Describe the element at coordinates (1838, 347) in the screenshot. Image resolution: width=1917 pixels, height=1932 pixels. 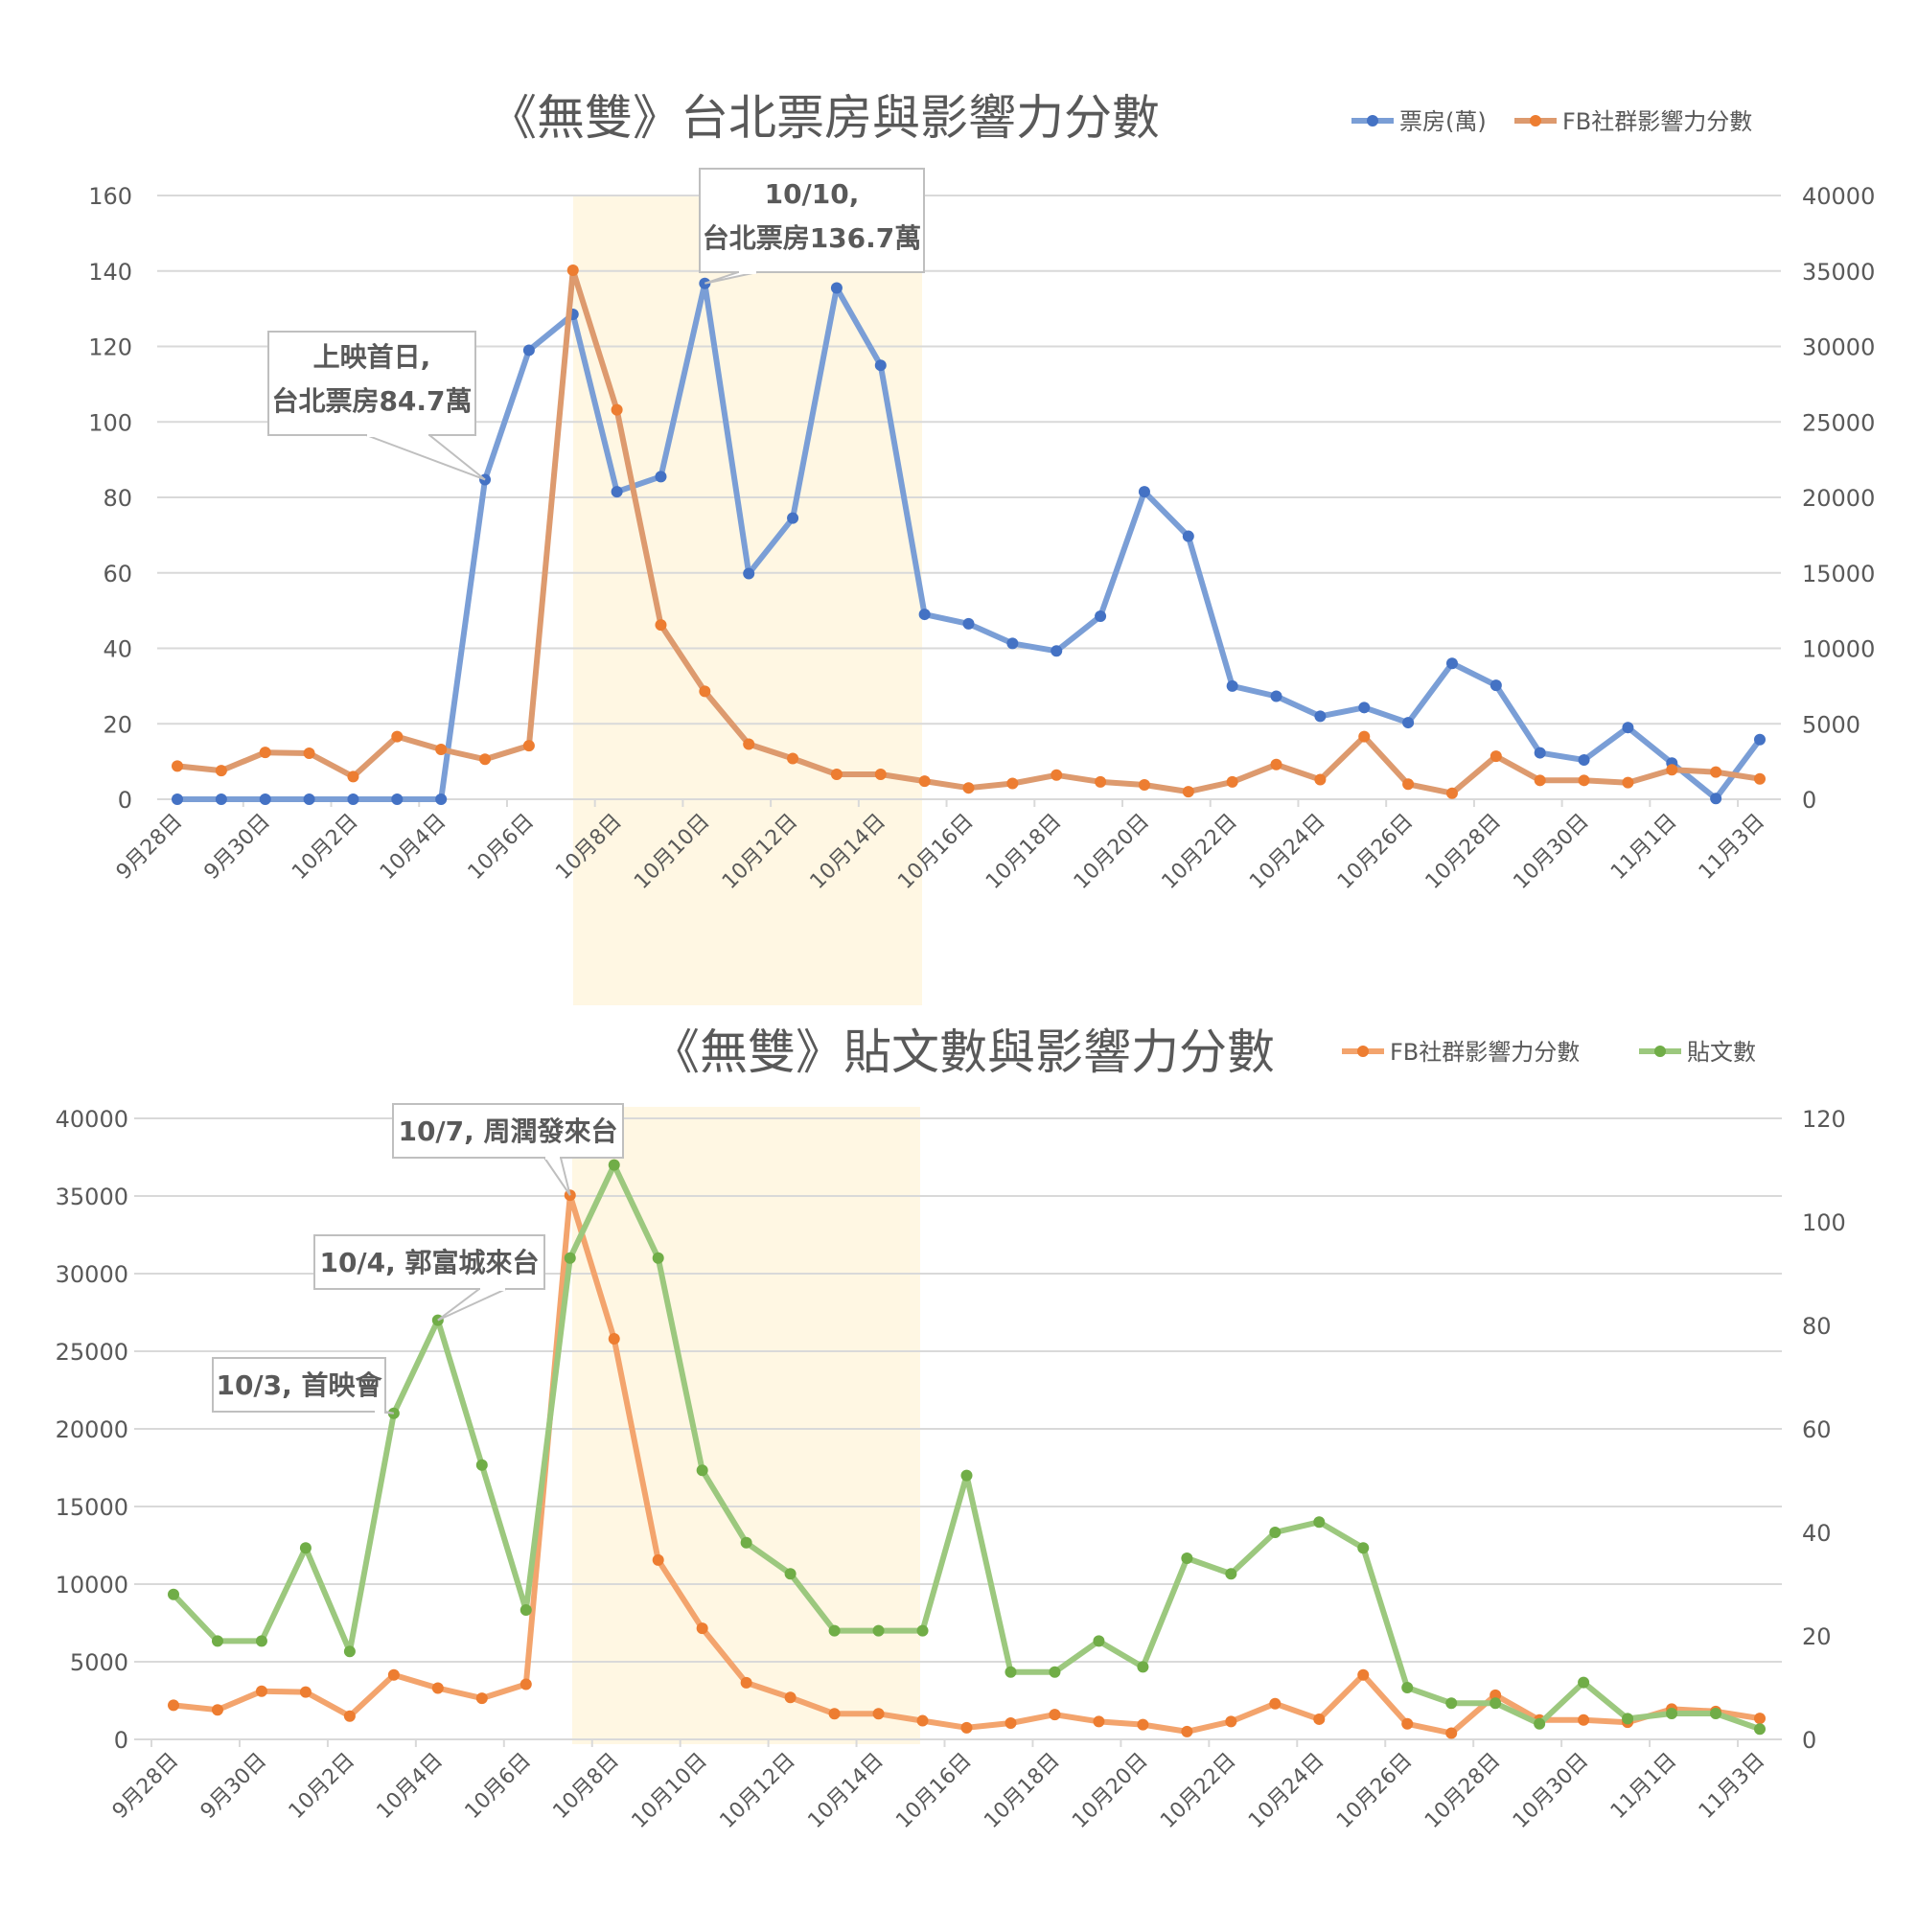
I see `y-tick-label-right: 30000` at that location.